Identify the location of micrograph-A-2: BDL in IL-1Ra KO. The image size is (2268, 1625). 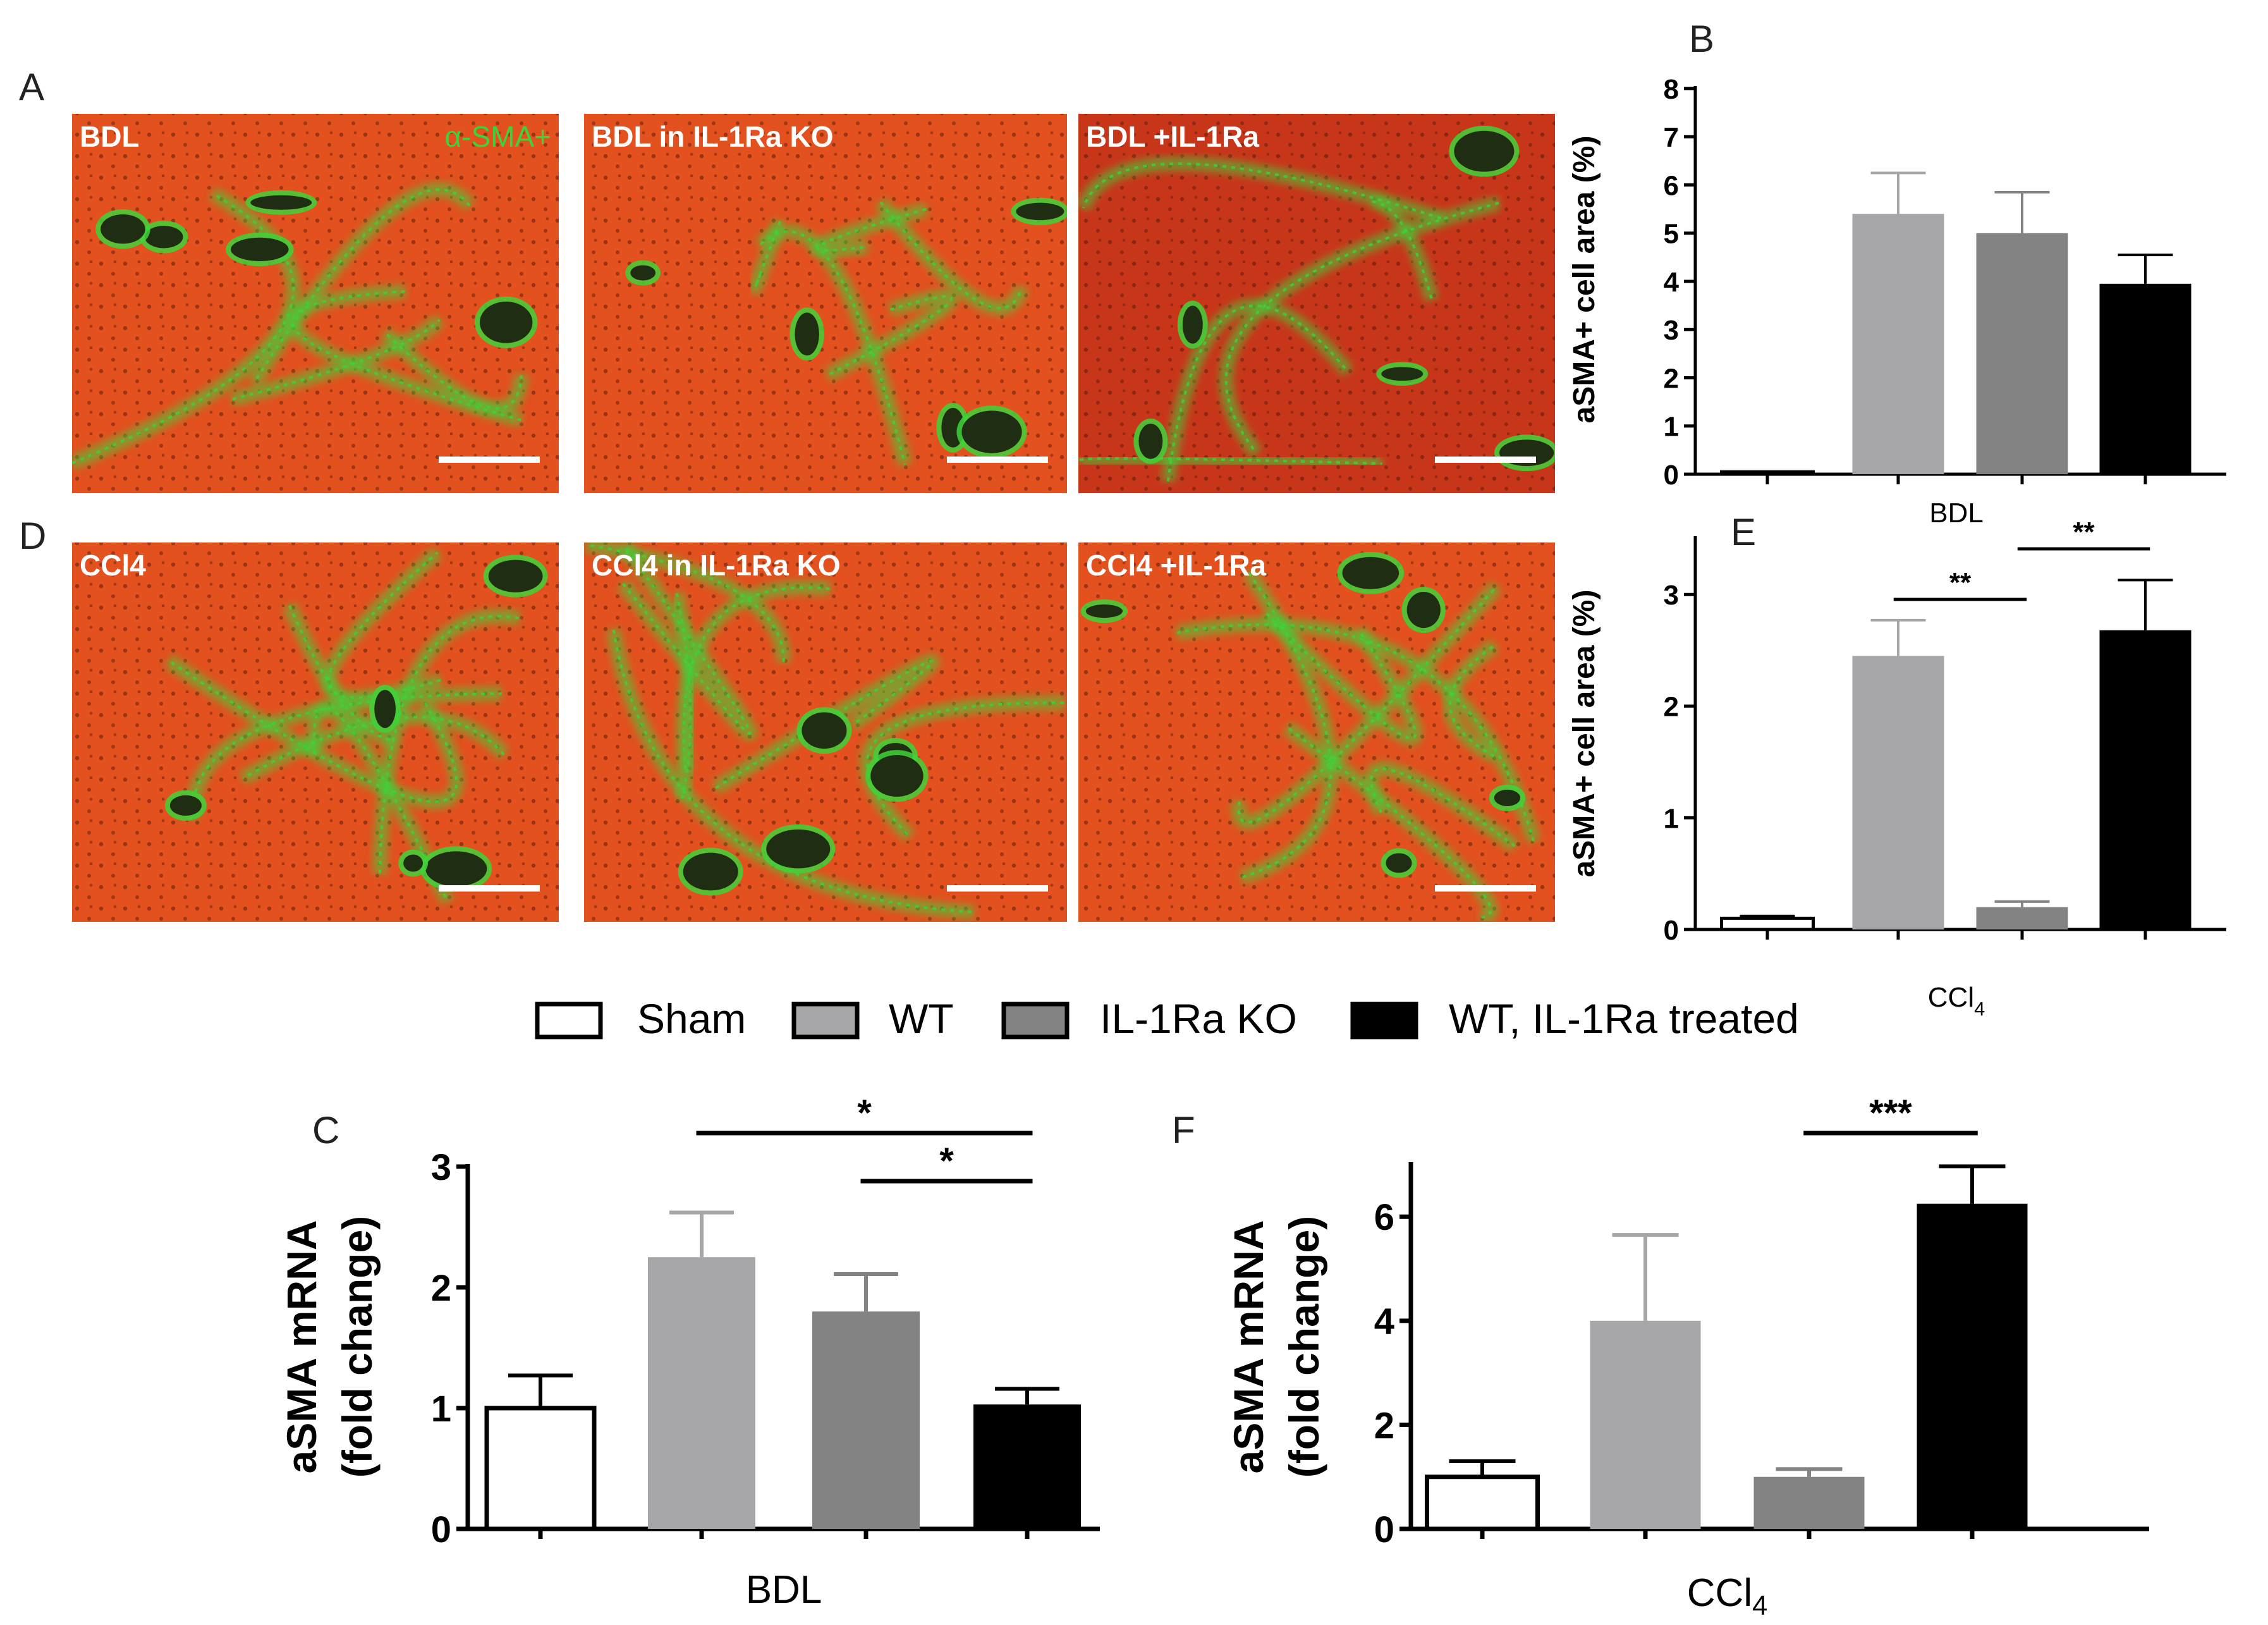
(826, 303).